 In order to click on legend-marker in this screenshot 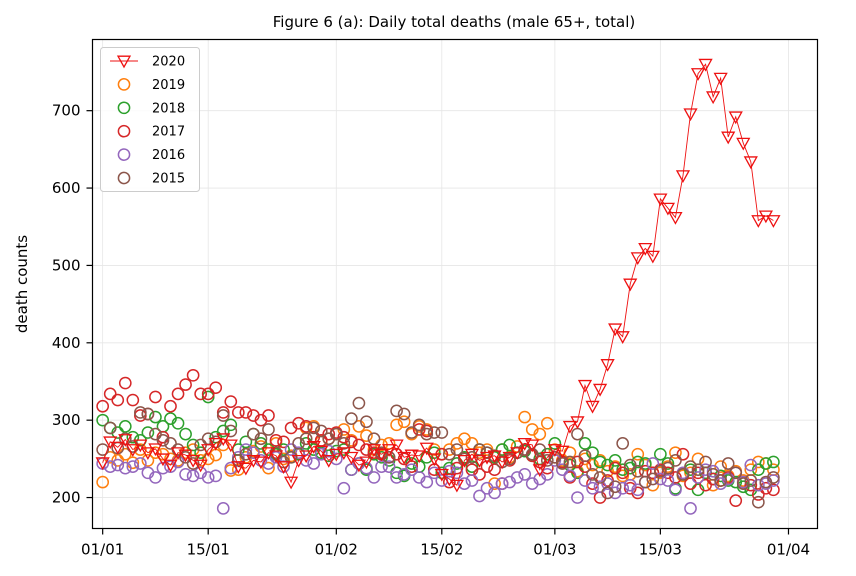, I will do `click(124, 178)`.